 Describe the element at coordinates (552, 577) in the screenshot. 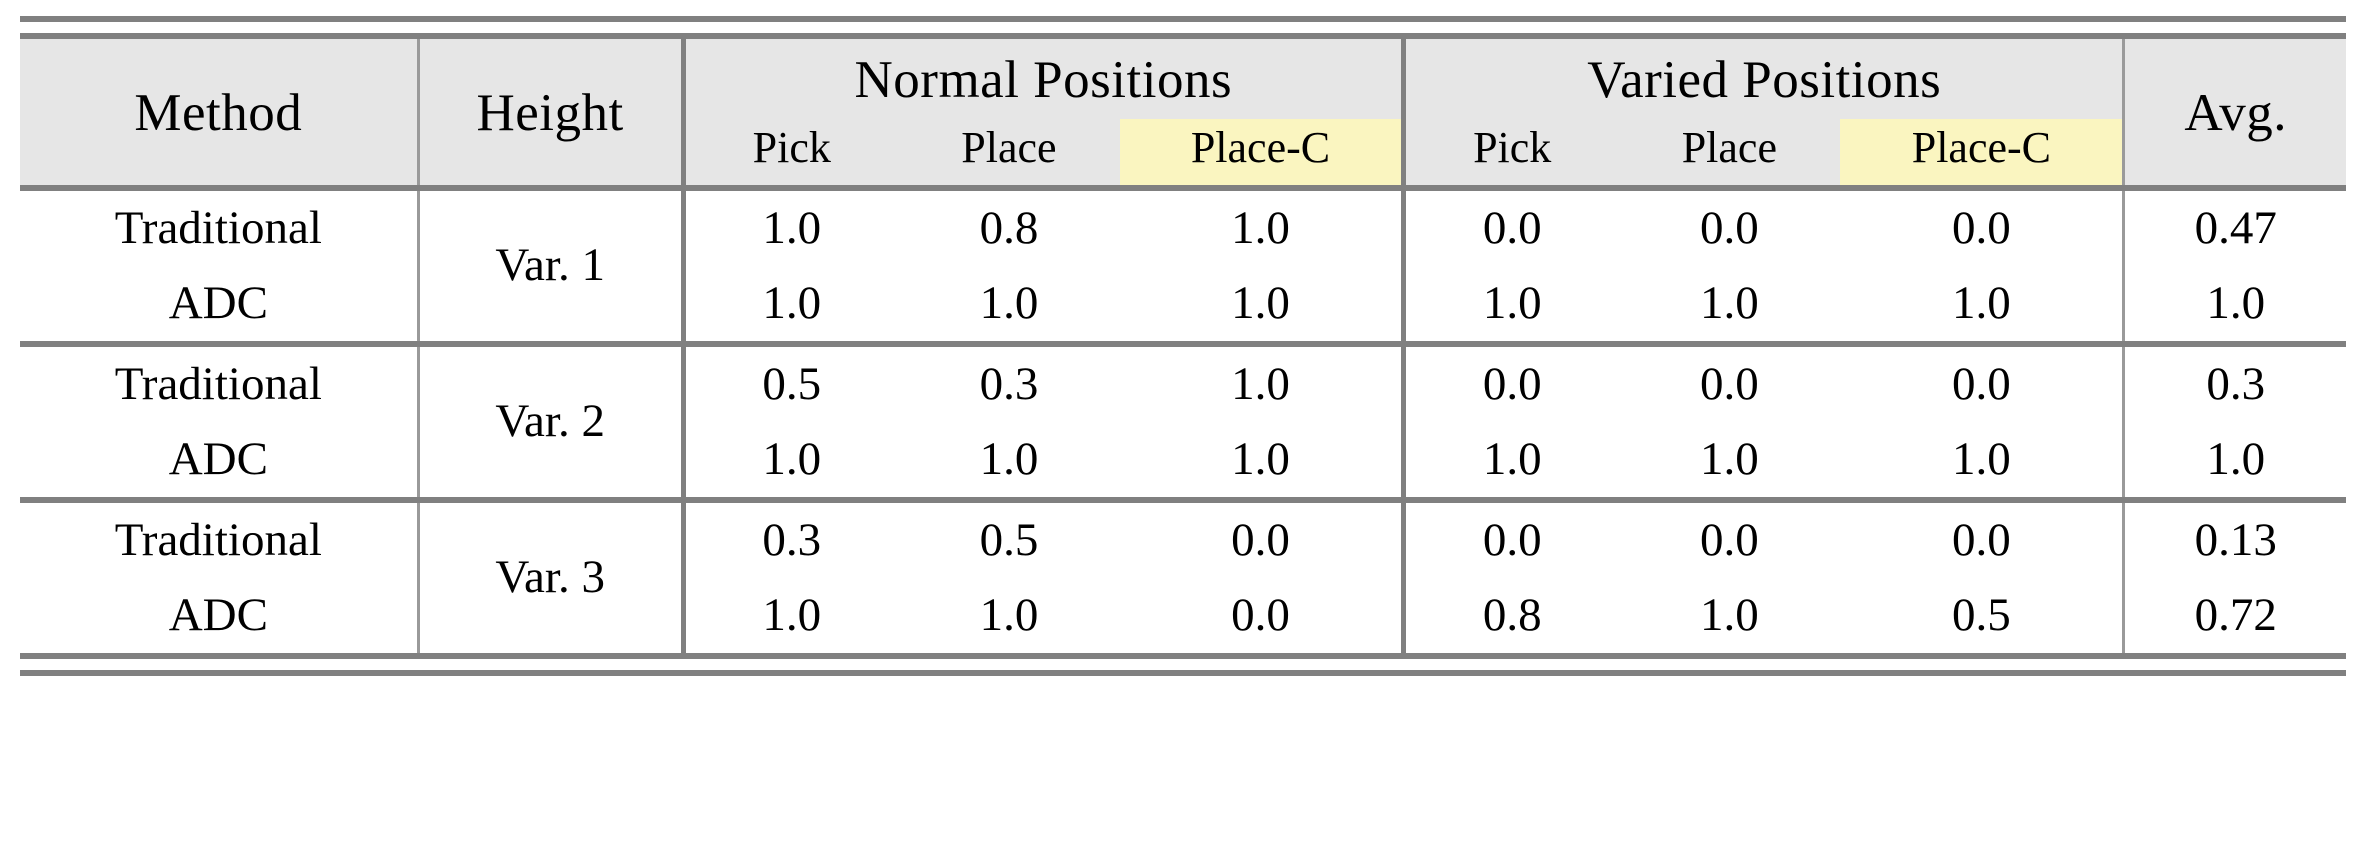

I see `cell-height: Var. 3` at that location.